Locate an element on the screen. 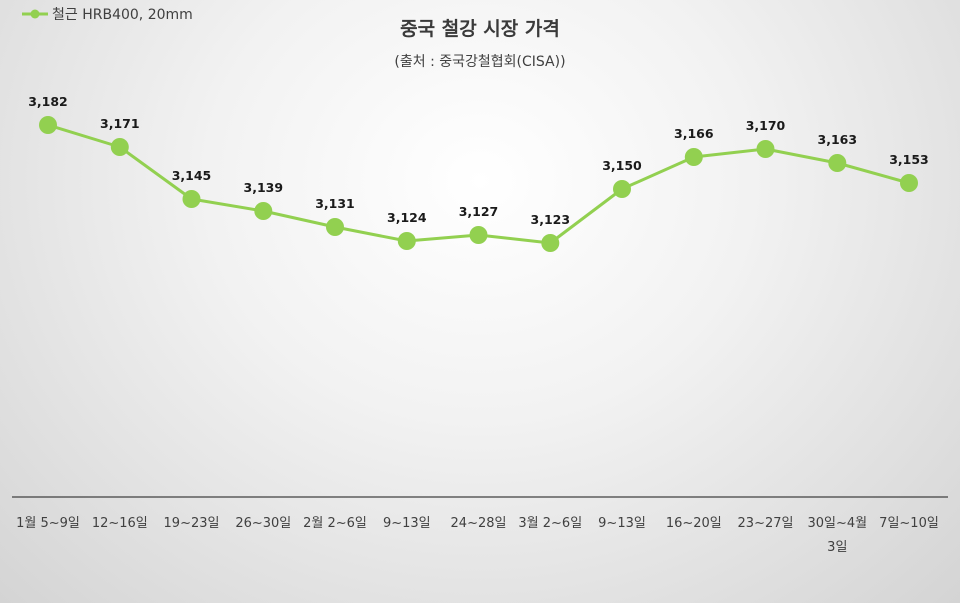  data-label: 3,124 is located at coordinates (407, 217).